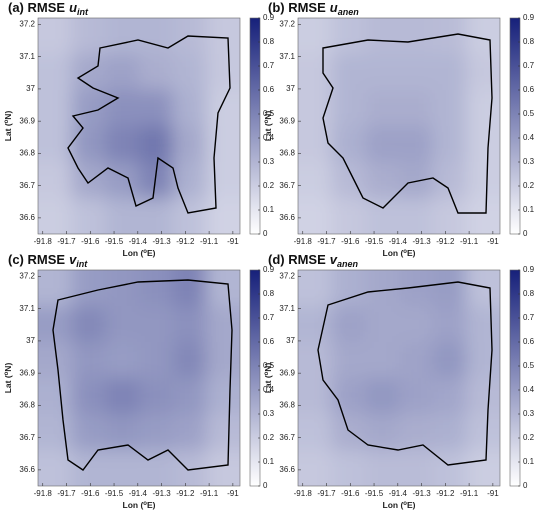 This screenshot has width=550, height=515. I want to click on title-sub: int, so click(83, 12).